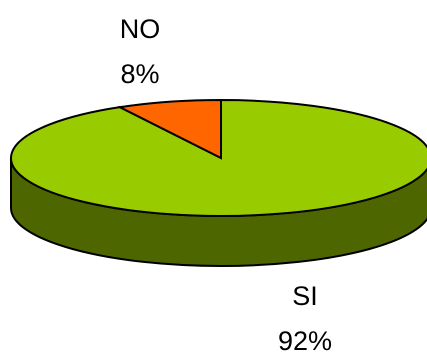  I want to click on slice-label-si-percent: 92%, so click(305, 341).